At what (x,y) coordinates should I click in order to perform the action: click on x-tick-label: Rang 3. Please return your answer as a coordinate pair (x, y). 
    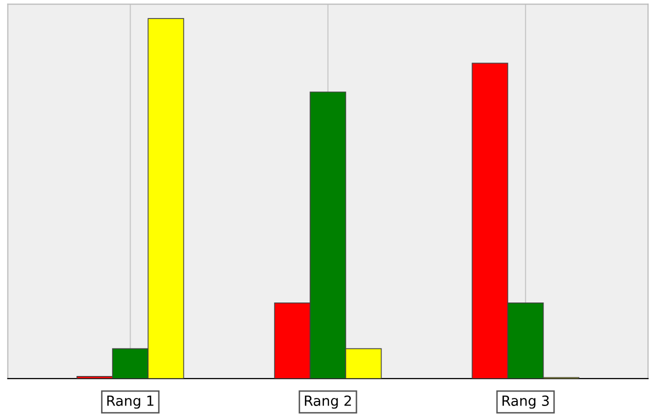
    Looking at the image, I should click on (525, 402).